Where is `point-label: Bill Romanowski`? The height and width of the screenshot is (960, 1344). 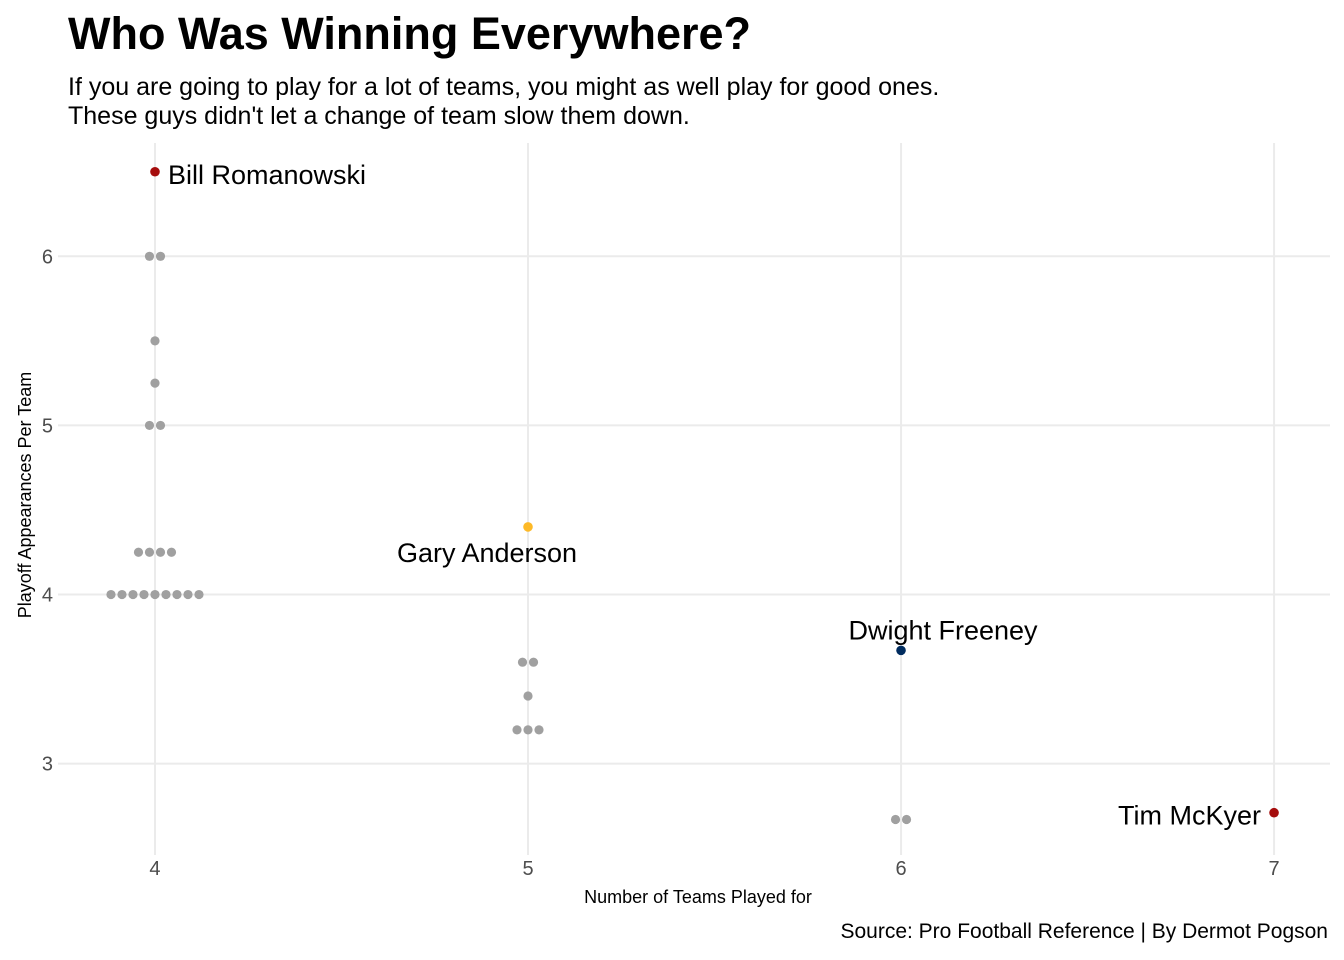
point-label: Bill Romanowski is located at coordinates (267, 175).